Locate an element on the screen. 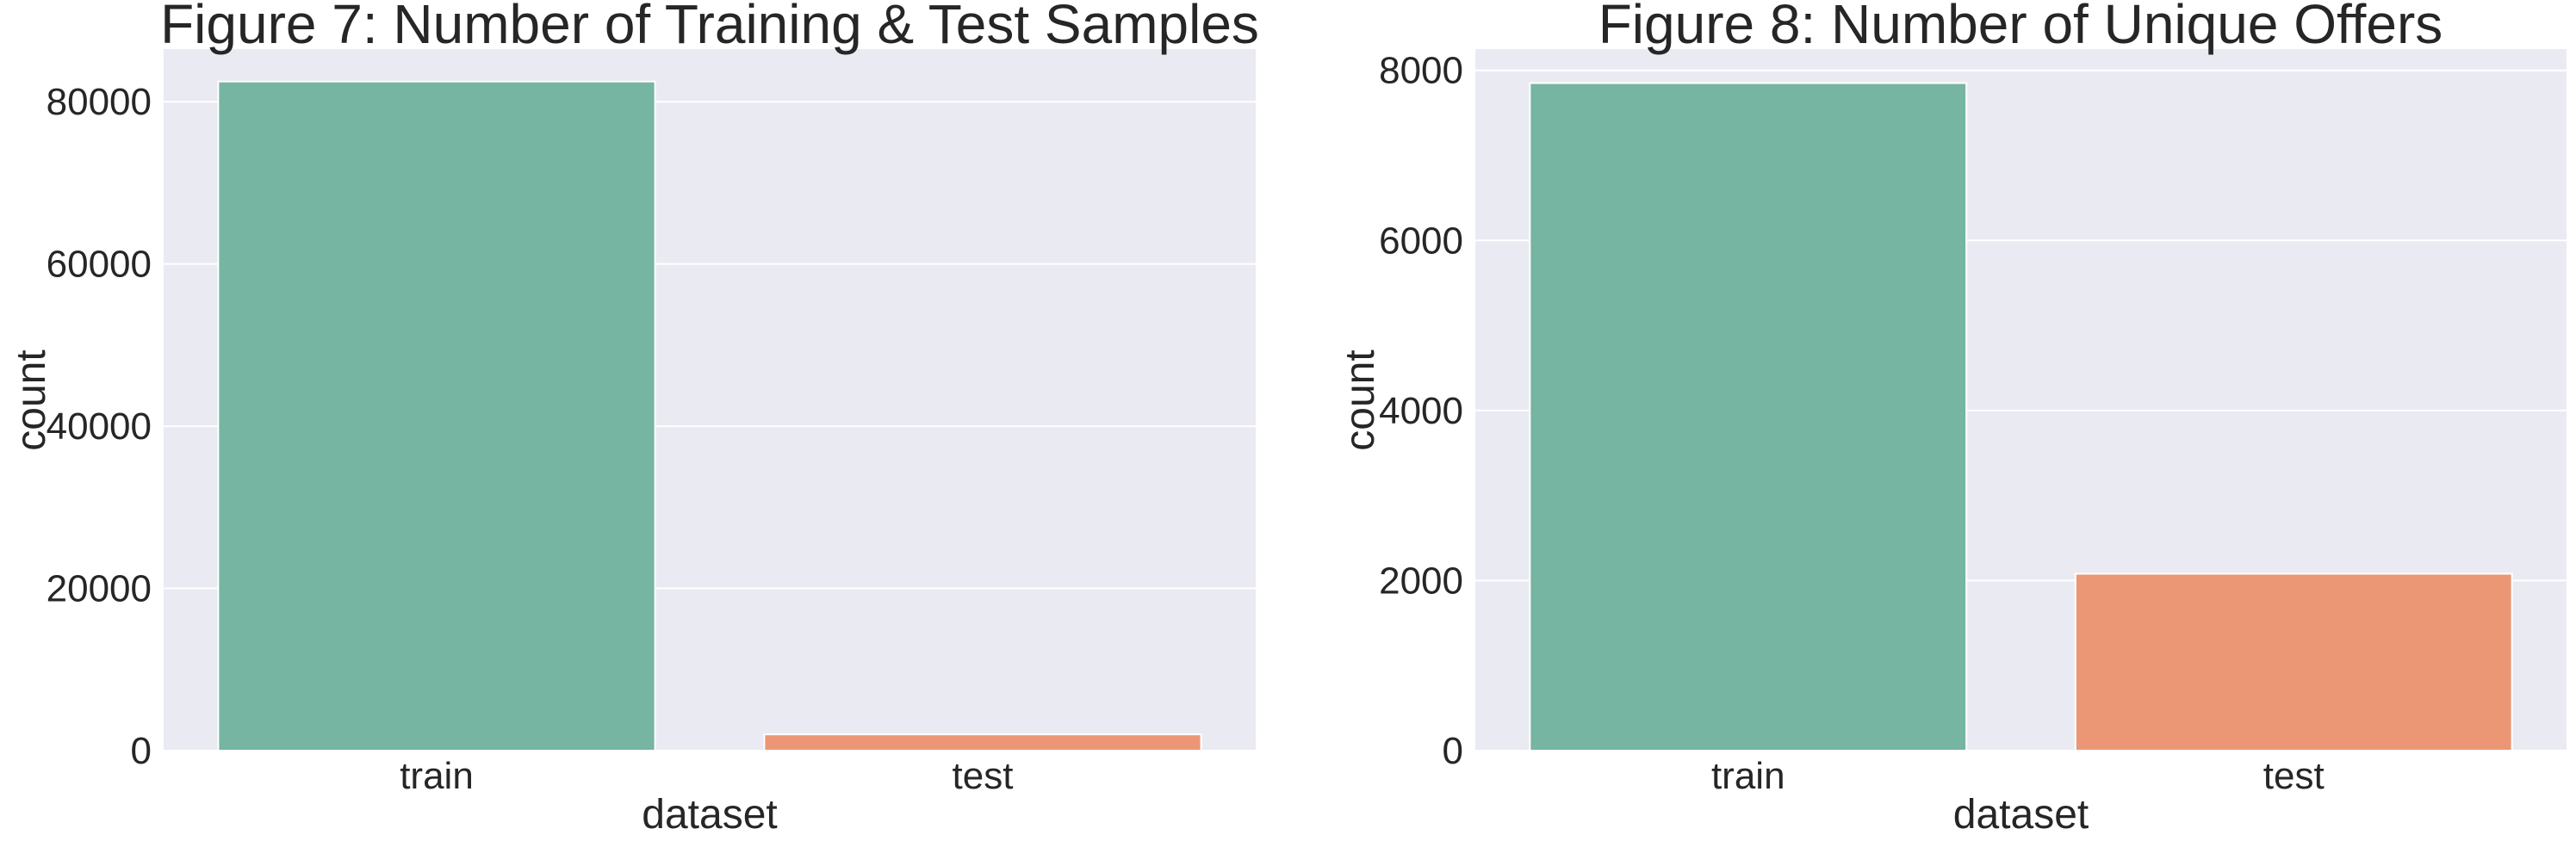 This screenshot has width=2576, height=841. y-tick-label: 60000 is located at coordinates (99, 265).